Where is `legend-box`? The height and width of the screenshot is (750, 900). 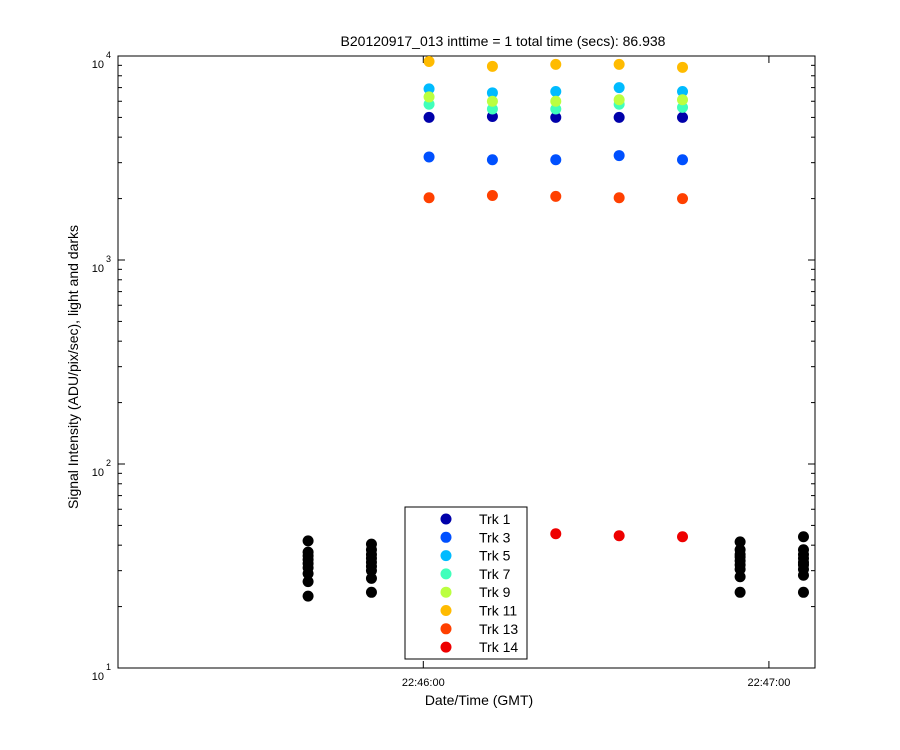
legend-box is located at coordinates (466, 583).